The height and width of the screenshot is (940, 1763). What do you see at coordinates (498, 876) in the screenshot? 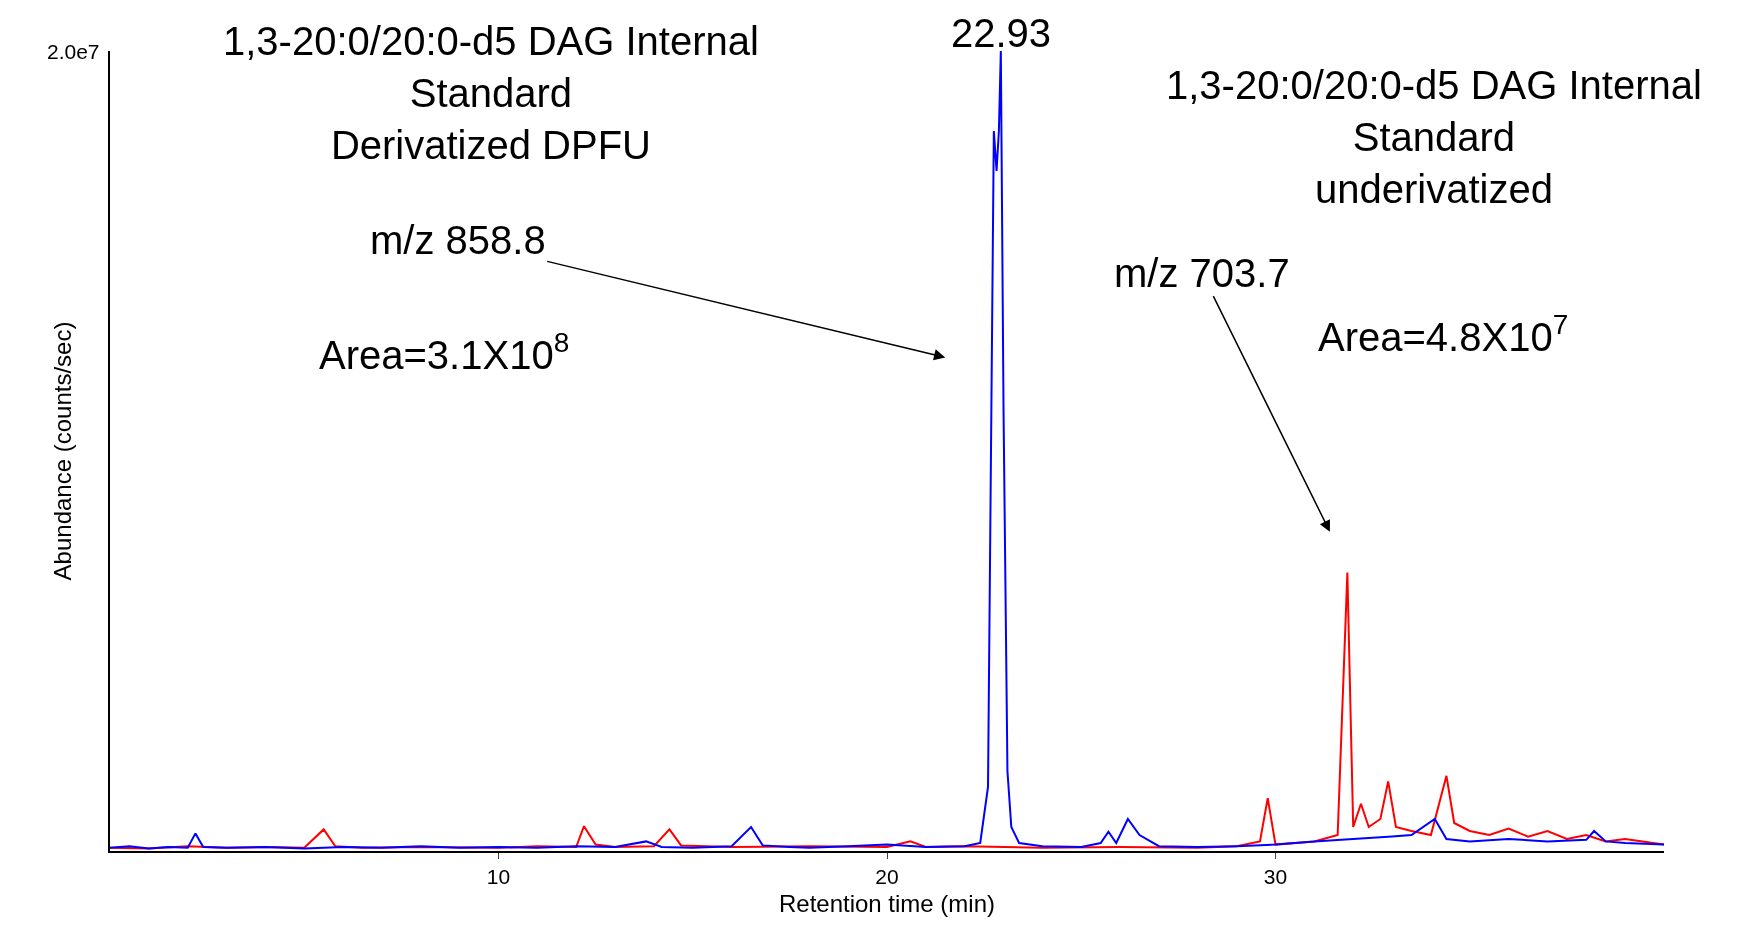
I see `x-tick-label: 10` at bounding box center [498, 876].